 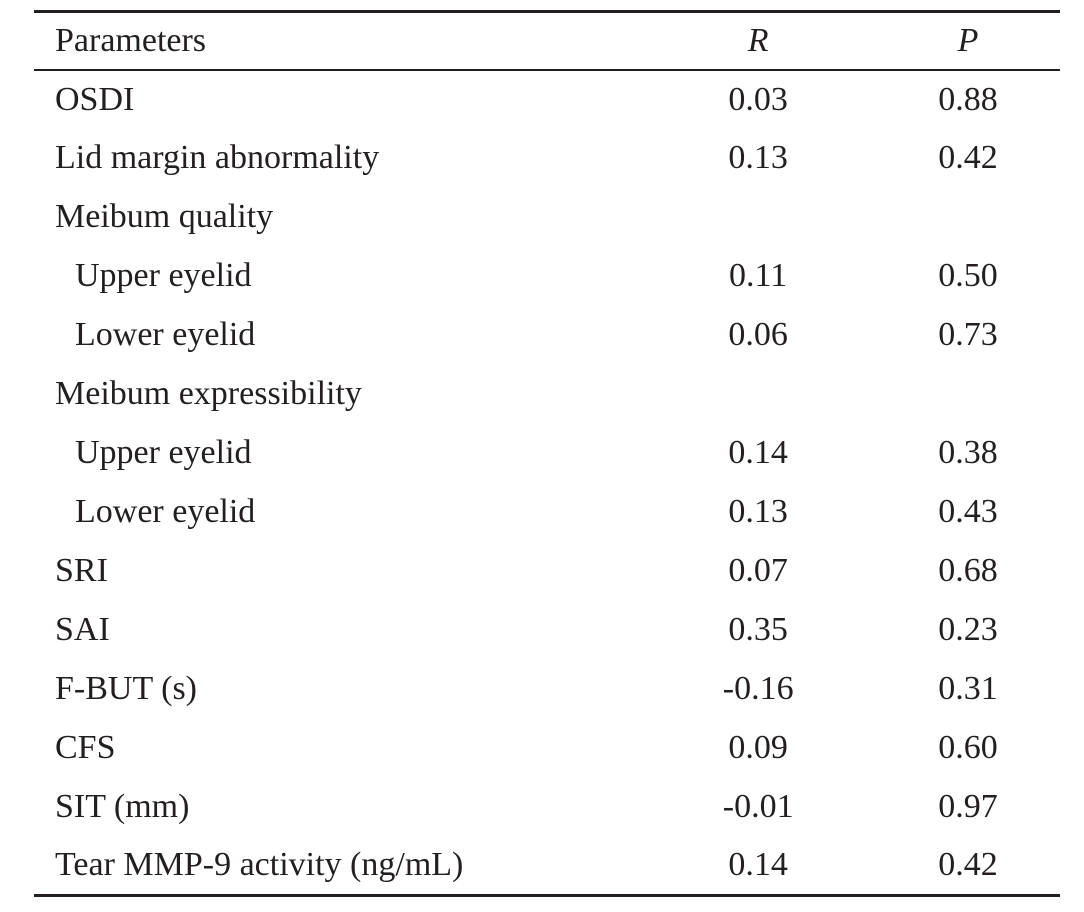 I want to click on table-row: OSDI 0.03 0.88, so click(x=547, y=99).